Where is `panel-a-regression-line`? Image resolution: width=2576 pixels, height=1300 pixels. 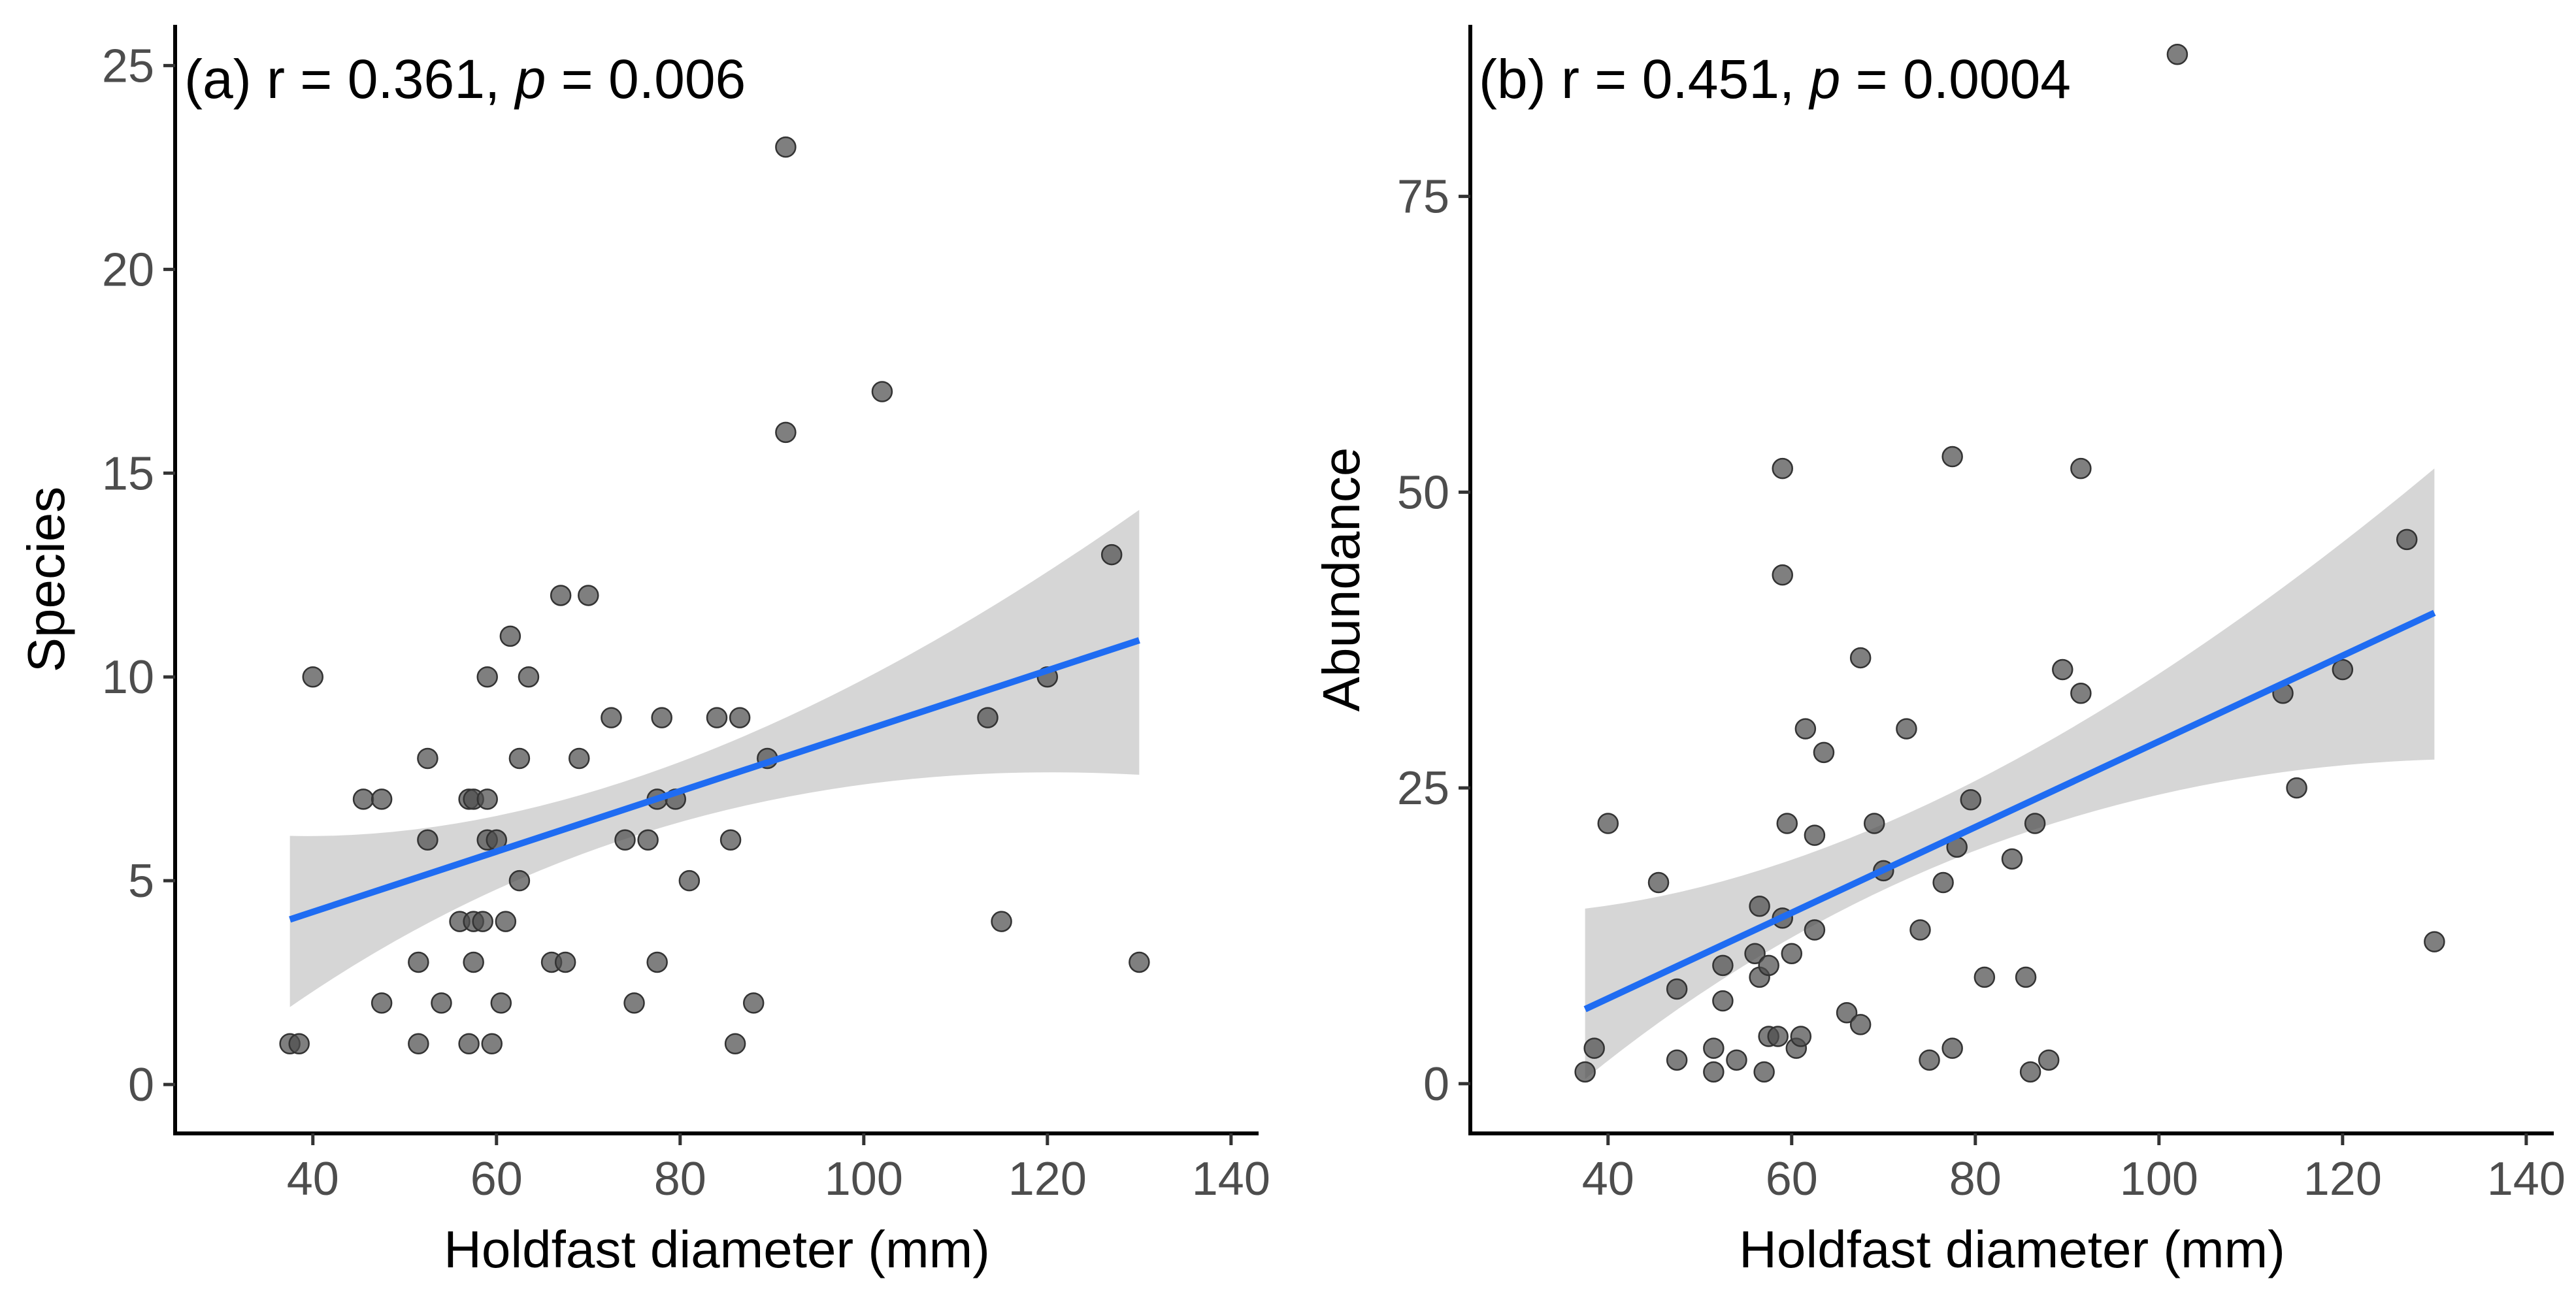 panel-a-regression-line is located at coordinates (714, 780).